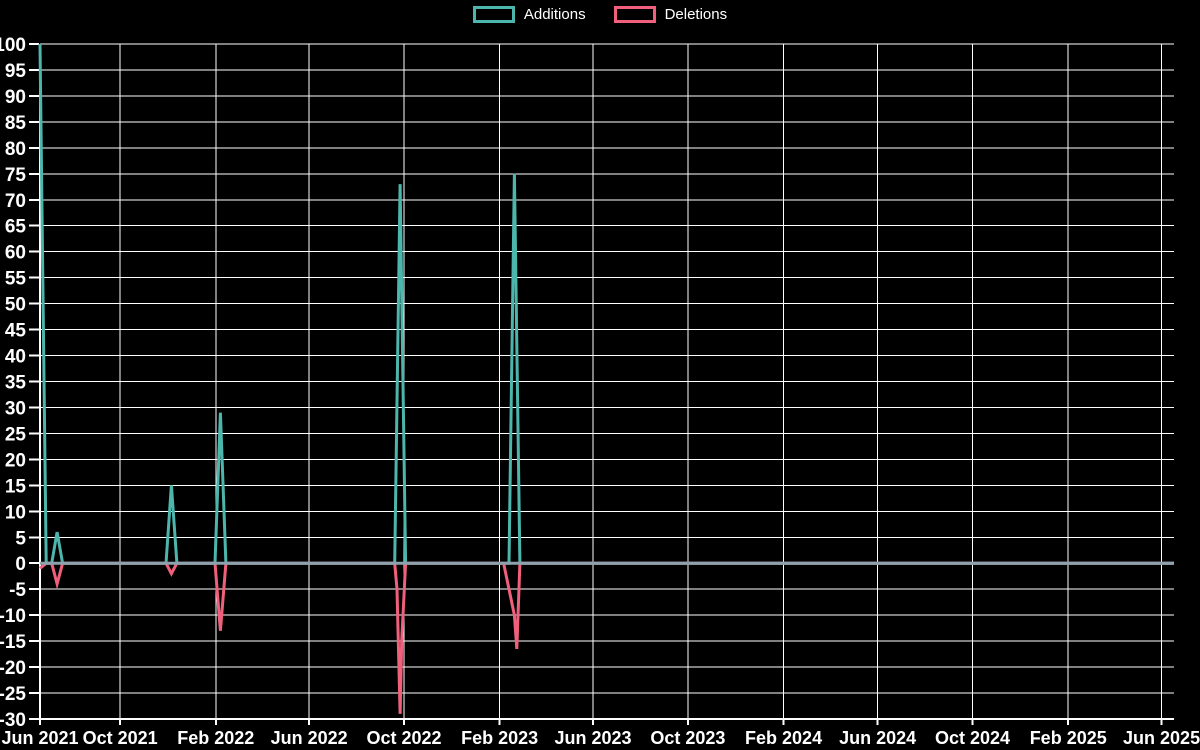 This screenshot has height=750, width=1200. I want to click on y-tick-label: 50, so click(15, 305).